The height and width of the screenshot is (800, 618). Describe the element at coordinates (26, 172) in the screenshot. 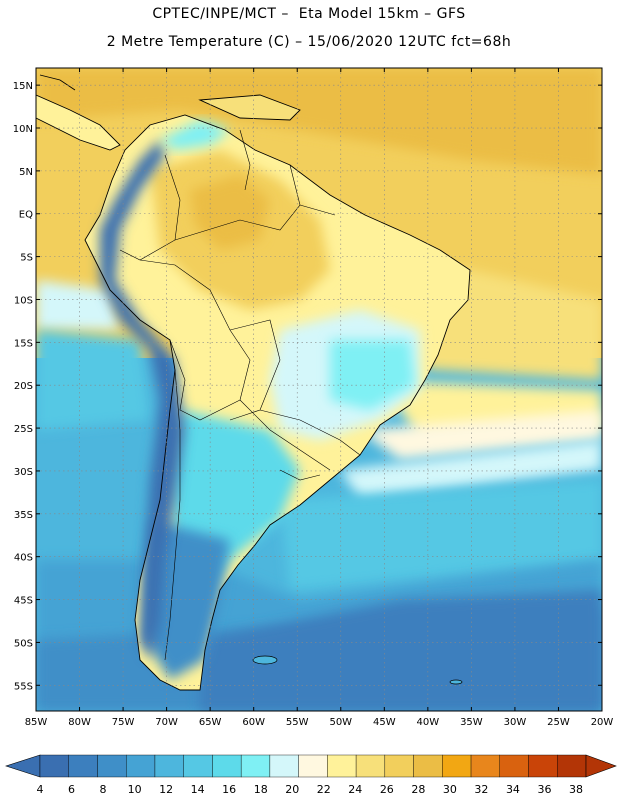

I see `lat-tick-label: 5N` at that location.